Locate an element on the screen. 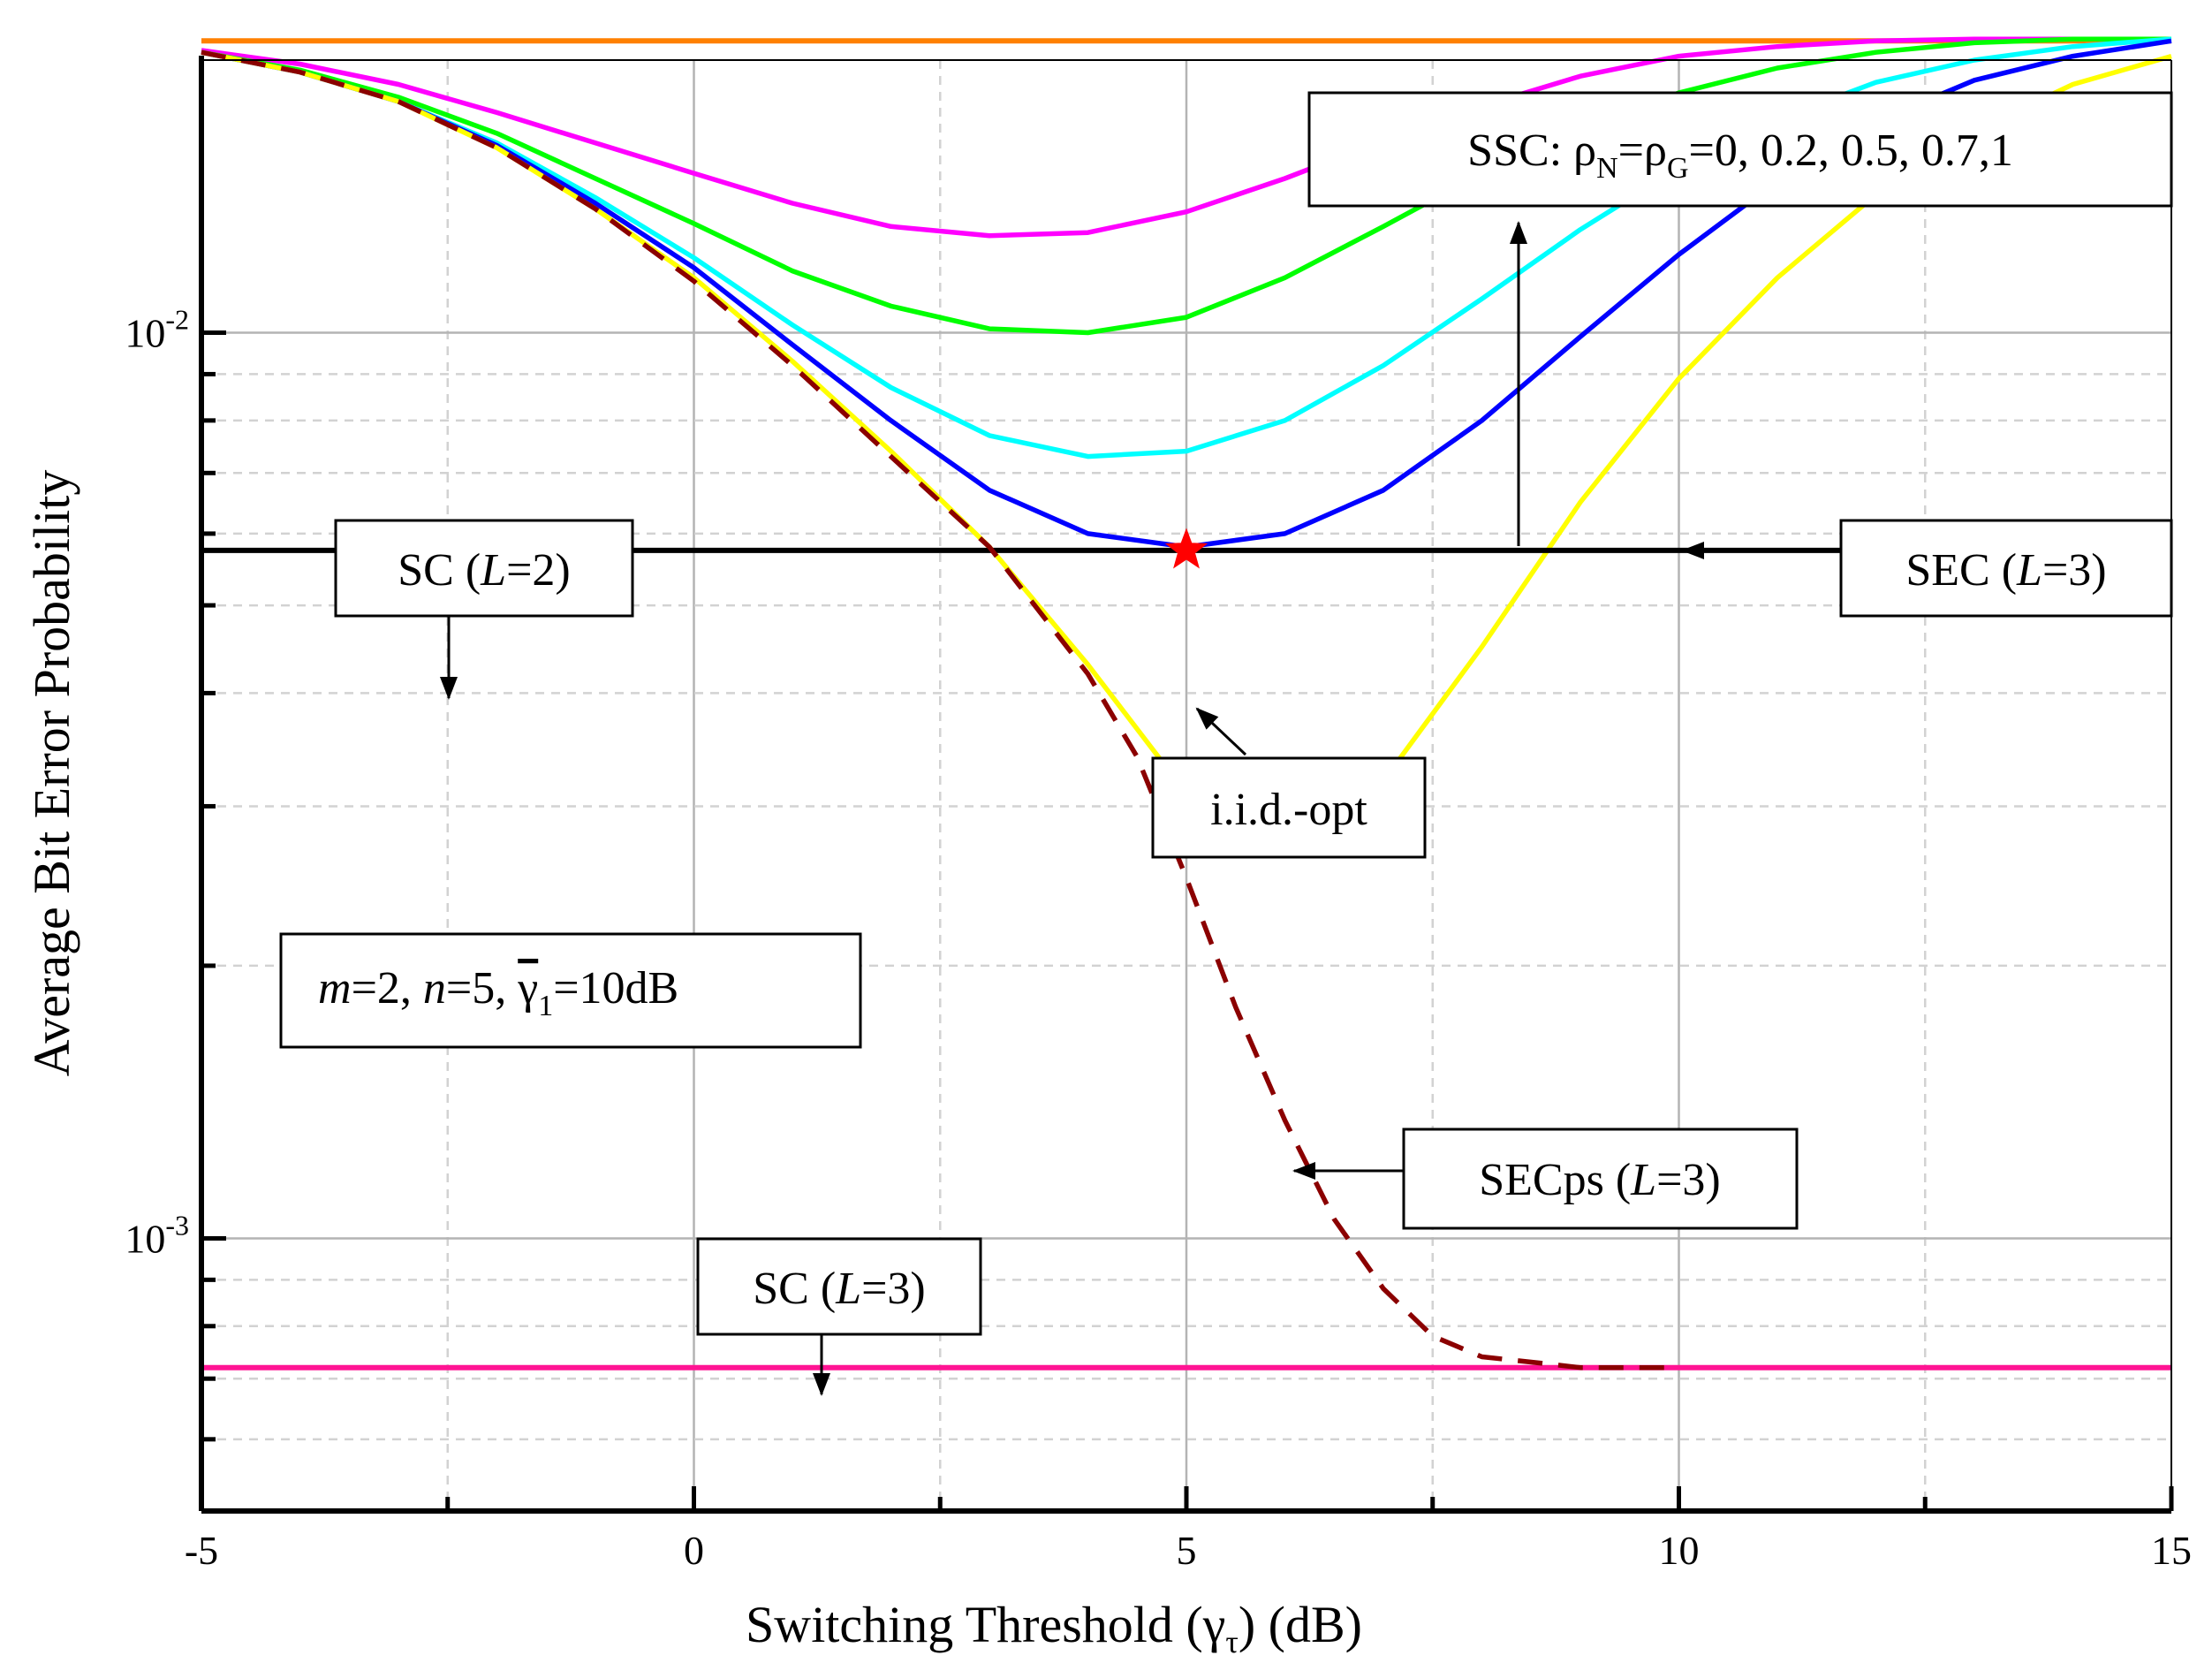 This screenshot has width=2212, height=1678. annotation-box-secps is located at coordinates (1600, 1179).